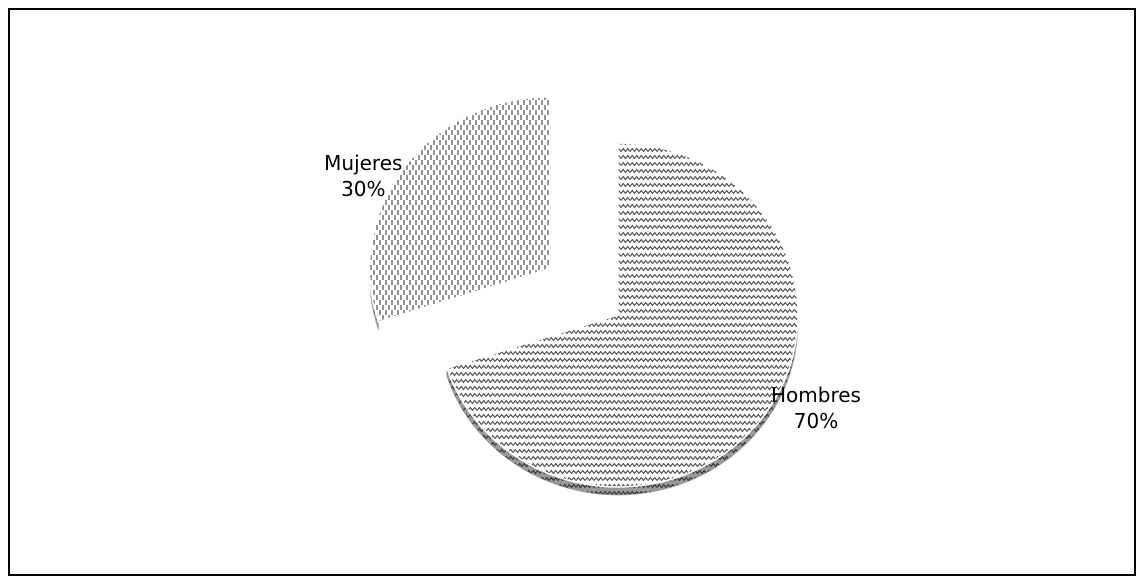  I want to click on data-label-hombres: Hombres 70%, so click(816, 408).